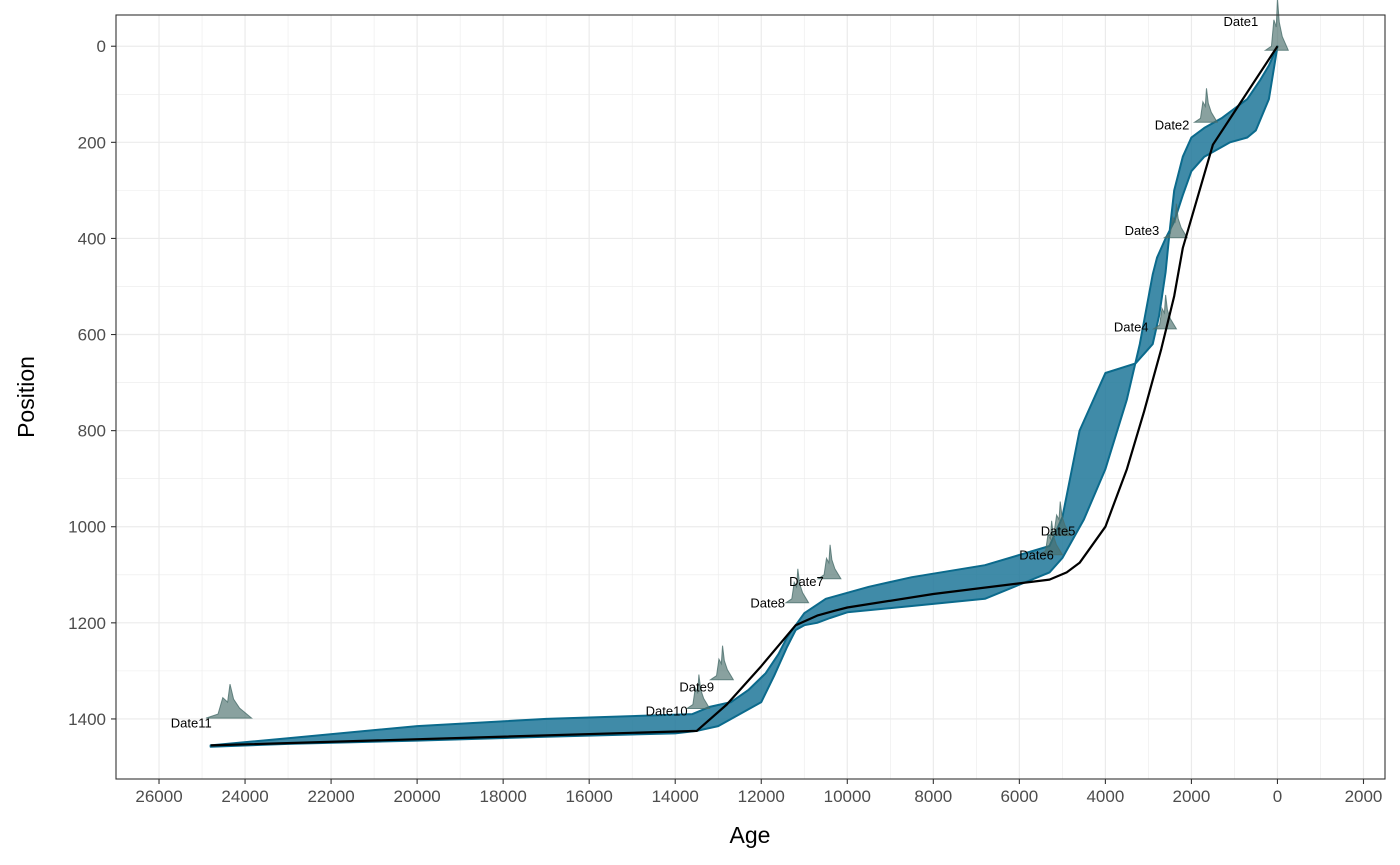 The image size is (1400, 865). I want to click on y-axis-title: Position, so click(26, 397).